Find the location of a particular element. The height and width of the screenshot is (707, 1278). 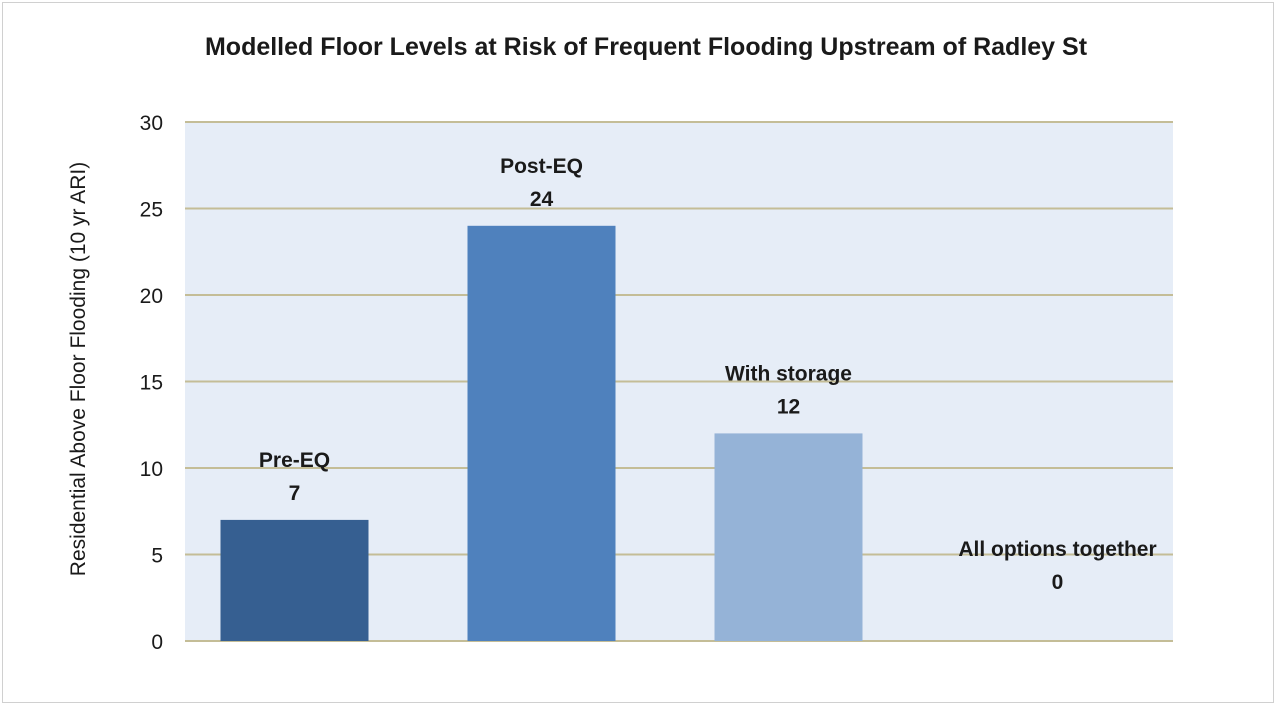

bar-post-eq is located at coordinates (541, 433).